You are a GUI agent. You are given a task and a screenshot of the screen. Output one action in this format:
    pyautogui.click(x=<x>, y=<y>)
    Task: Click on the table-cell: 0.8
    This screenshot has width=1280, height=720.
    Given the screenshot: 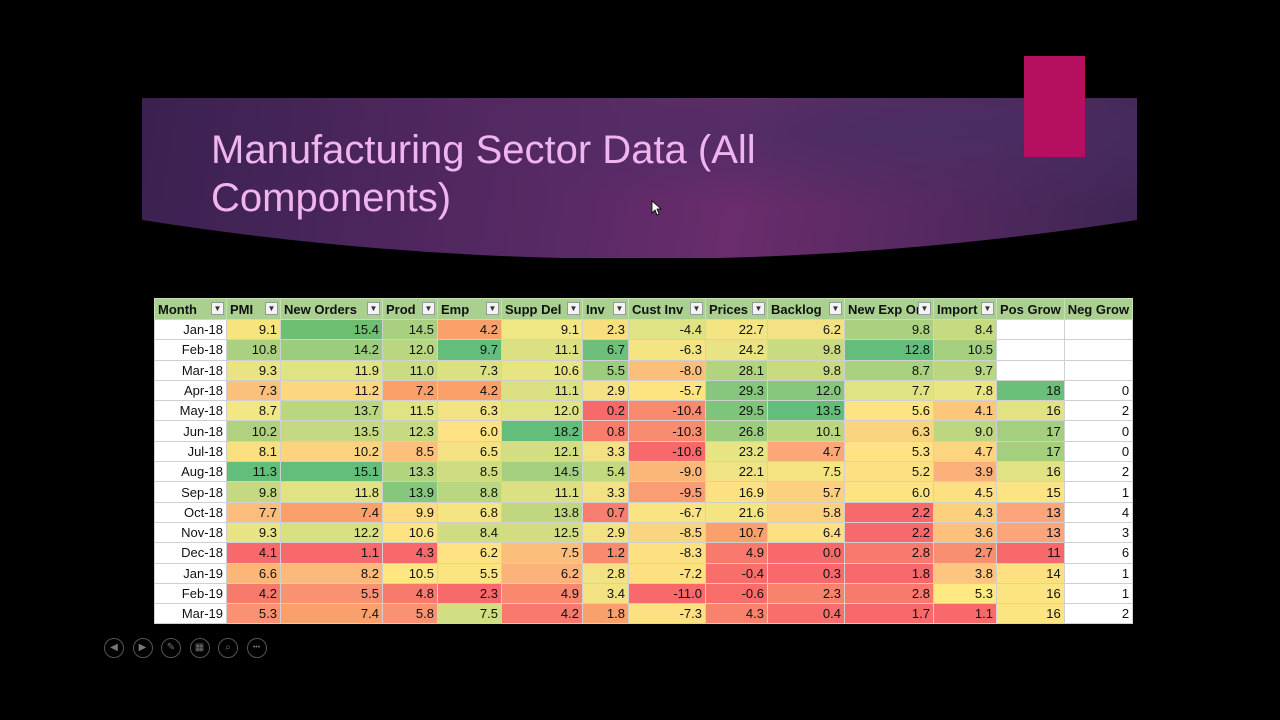 What is the action you would take?
    pyautogui.click(x=605, y=431)
    